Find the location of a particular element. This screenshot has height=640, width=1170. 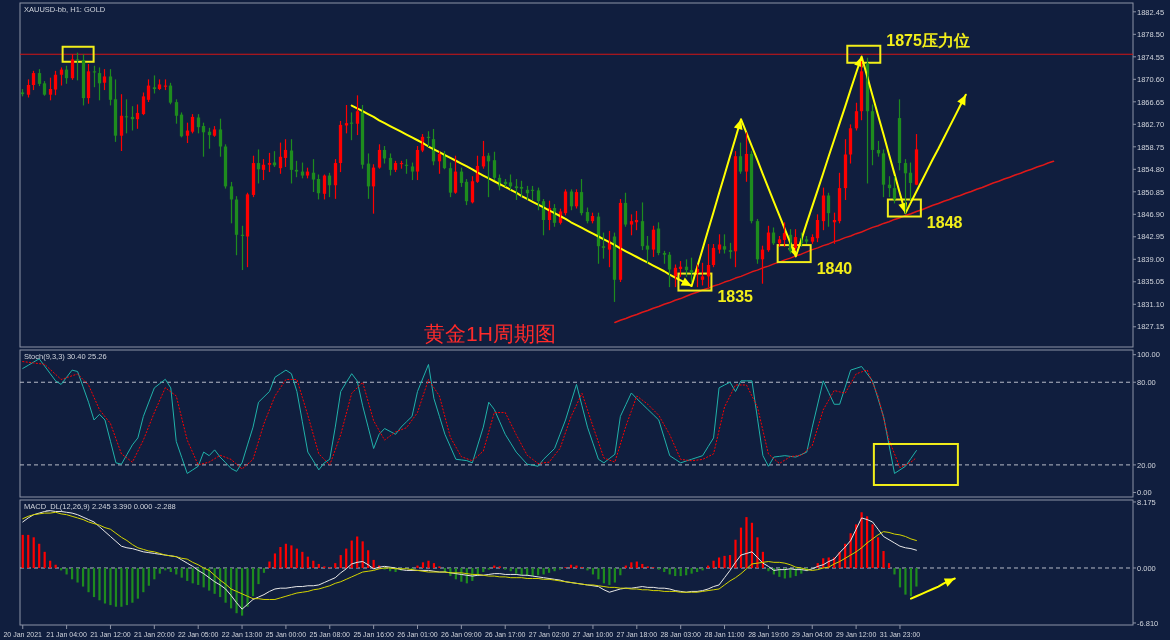

annotation: 1848 is located at coordinates (944, 223).